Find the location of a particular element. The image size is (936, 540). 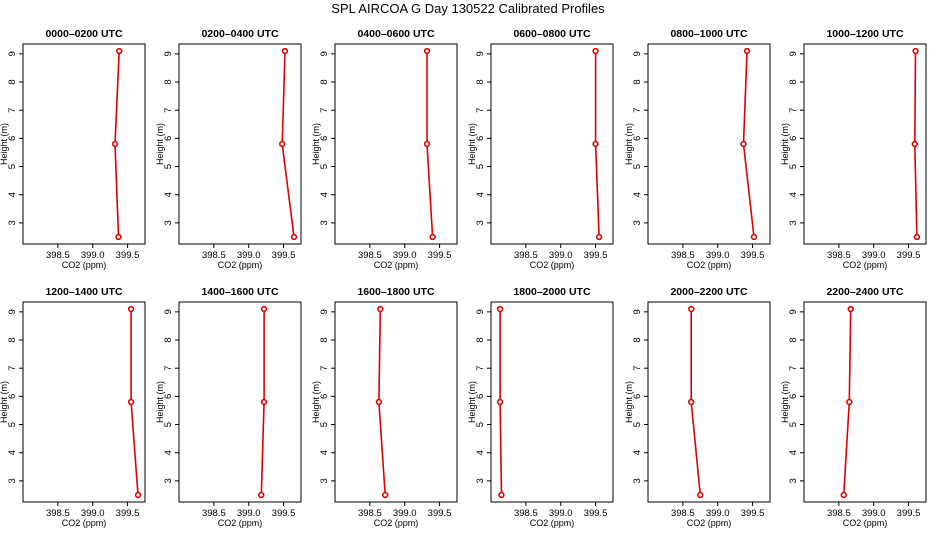

panel-title: 0600–0800 UTC is located at coordinates (551, 34).